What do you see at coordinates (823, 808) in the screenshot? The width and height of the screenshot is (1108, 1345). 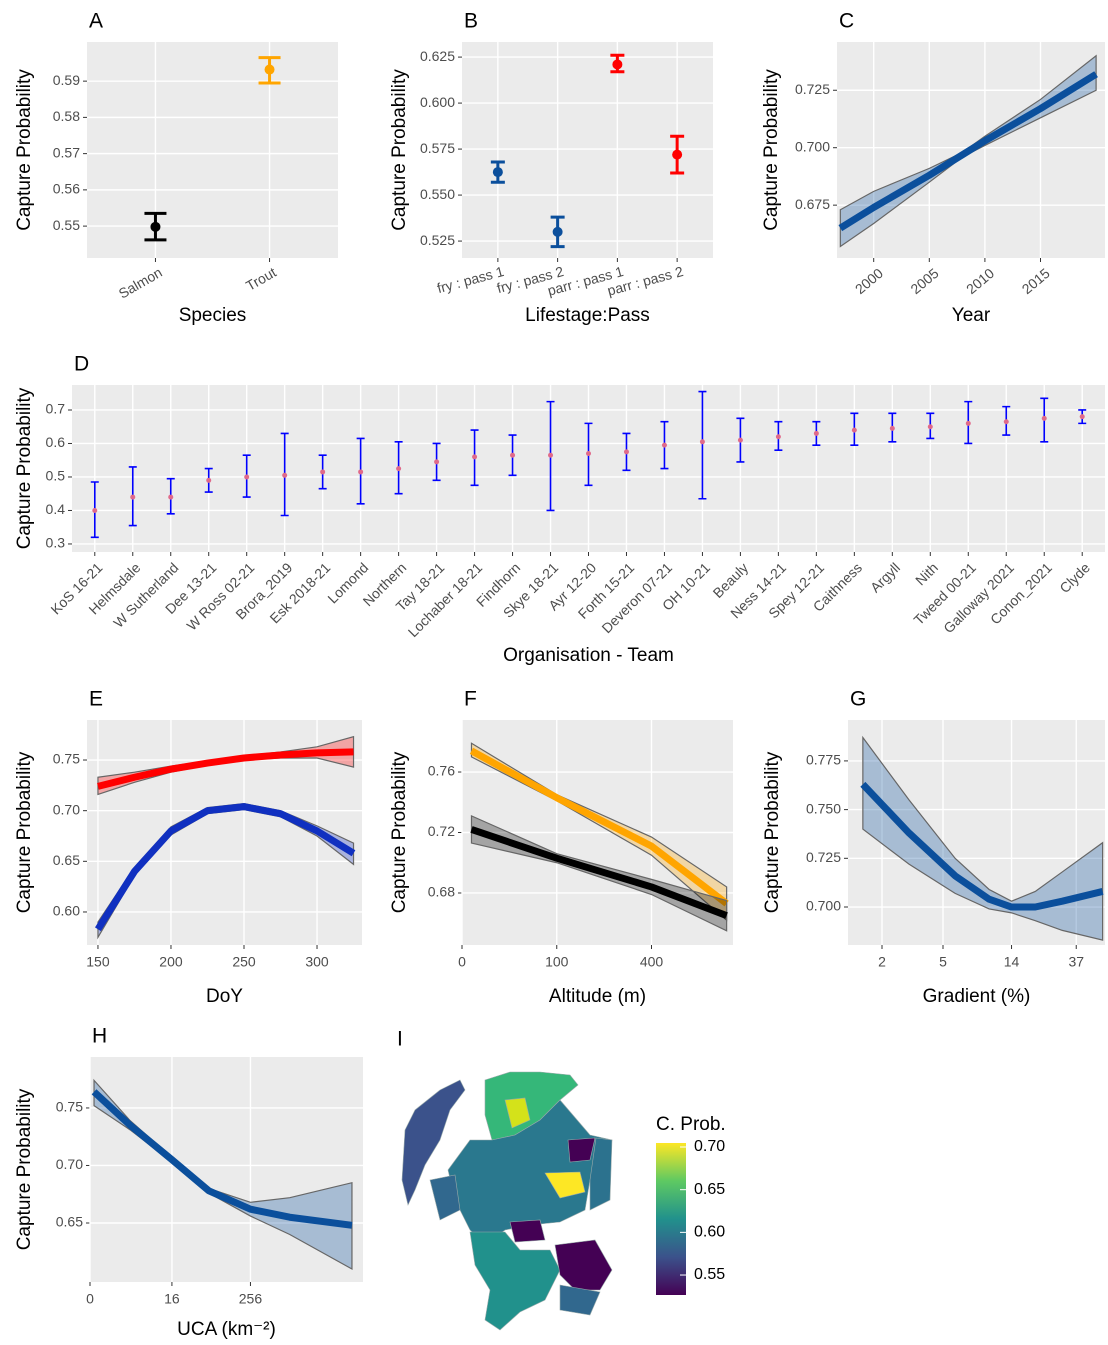 I see `y-tick-label: 0.750` at bounding box center [823, 808].